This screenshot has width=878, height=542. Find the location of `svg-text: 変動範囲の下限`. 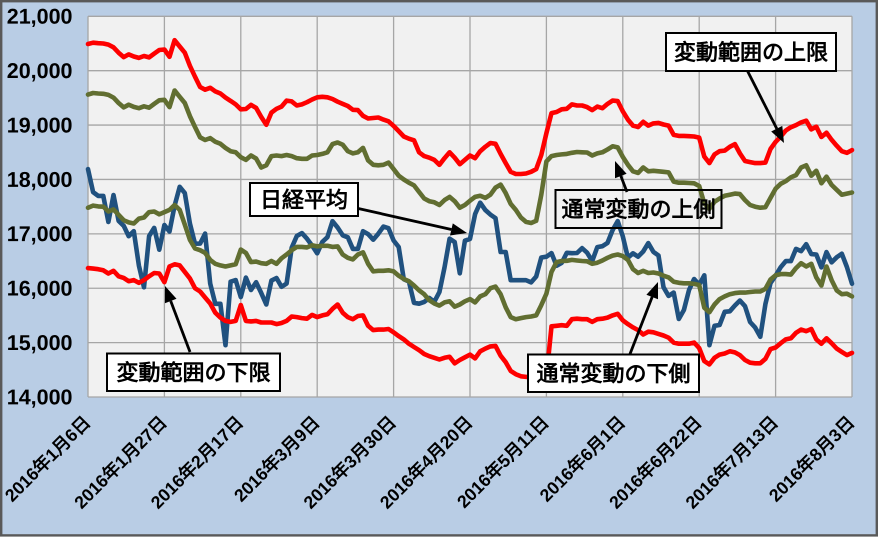

svg-text: 変動範囲の下限 is located at coordinates (193, 372).